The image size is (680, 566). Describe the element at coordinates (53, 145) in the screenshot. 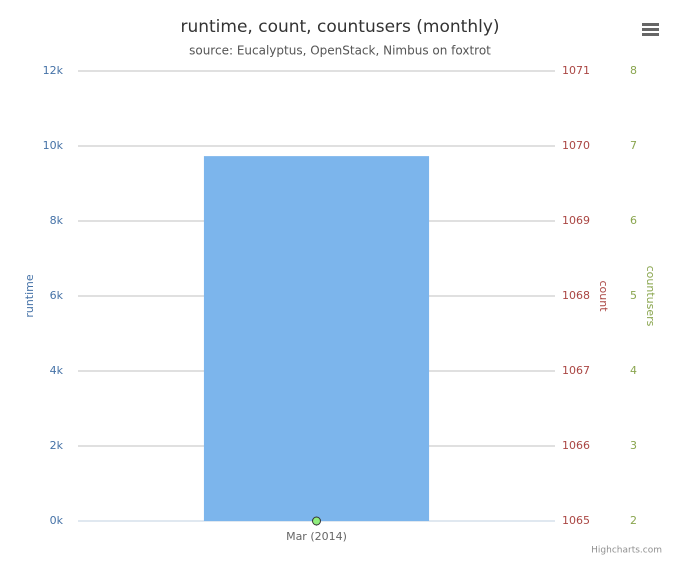

I see `y-tick-label: 10k` at that location.